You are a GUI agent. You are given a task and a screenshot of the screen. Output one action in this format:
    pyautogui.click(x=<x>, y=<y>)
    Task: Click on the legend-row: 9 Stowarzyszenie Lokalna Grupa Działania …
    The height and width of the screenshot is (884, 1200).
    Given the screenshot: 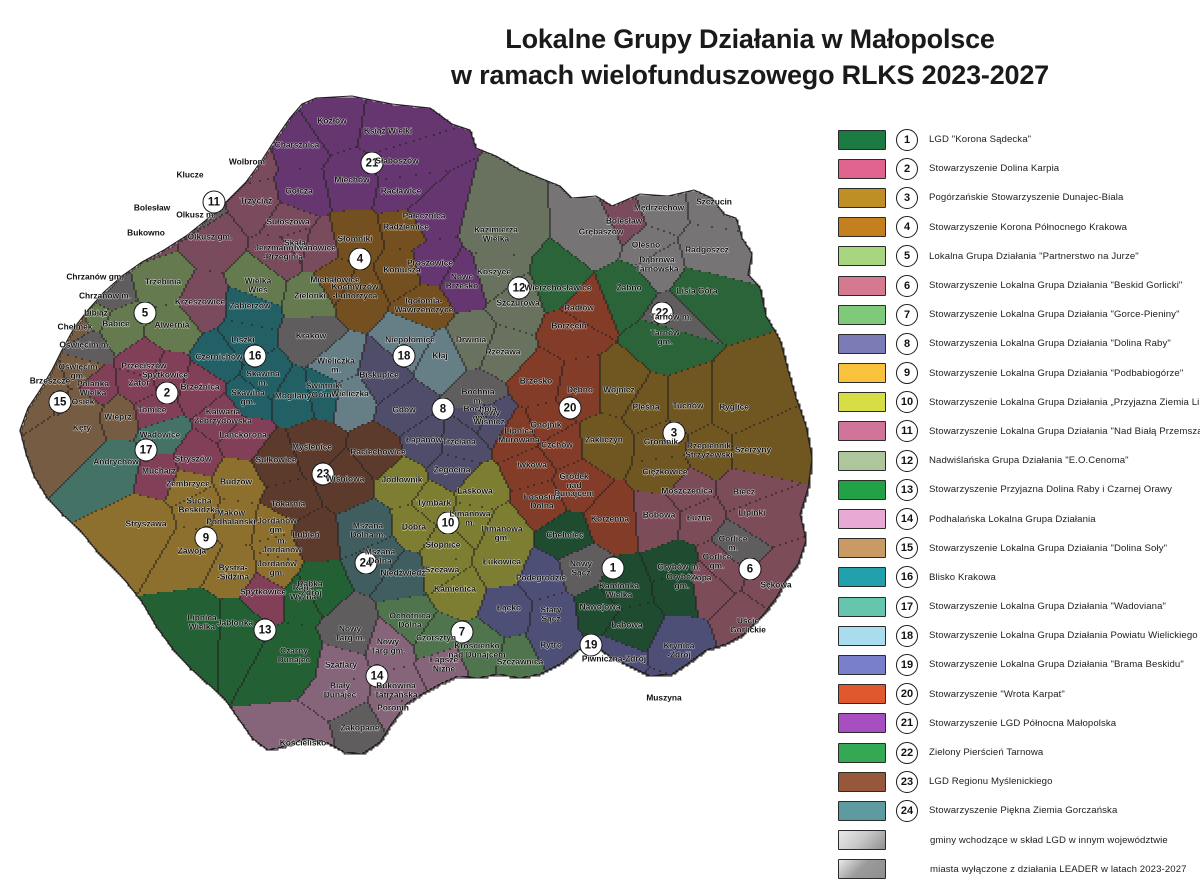 What is the action you would take?
    pyautogui.click(x=1019, y=373)
    